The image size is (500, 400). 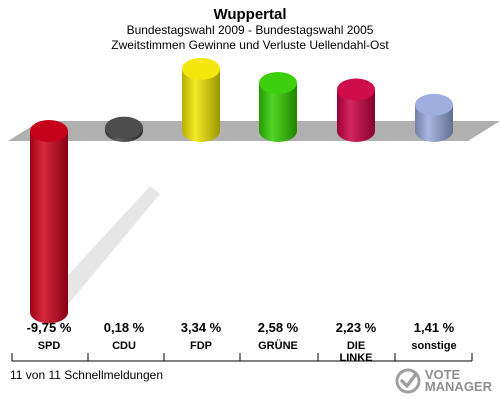 I want to click on logo-text-vote: VOTE, so click(x=442, y=374).